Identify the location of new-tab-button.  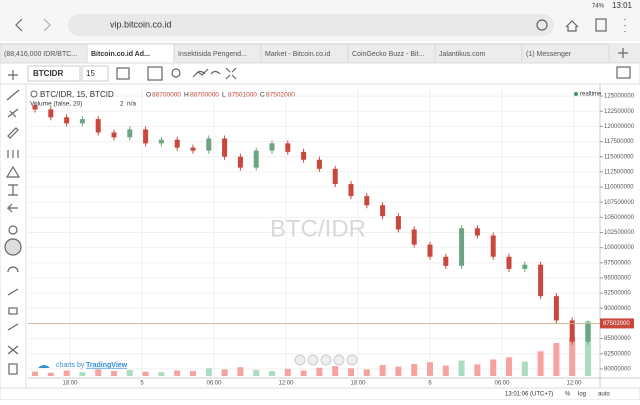
(623, 53).